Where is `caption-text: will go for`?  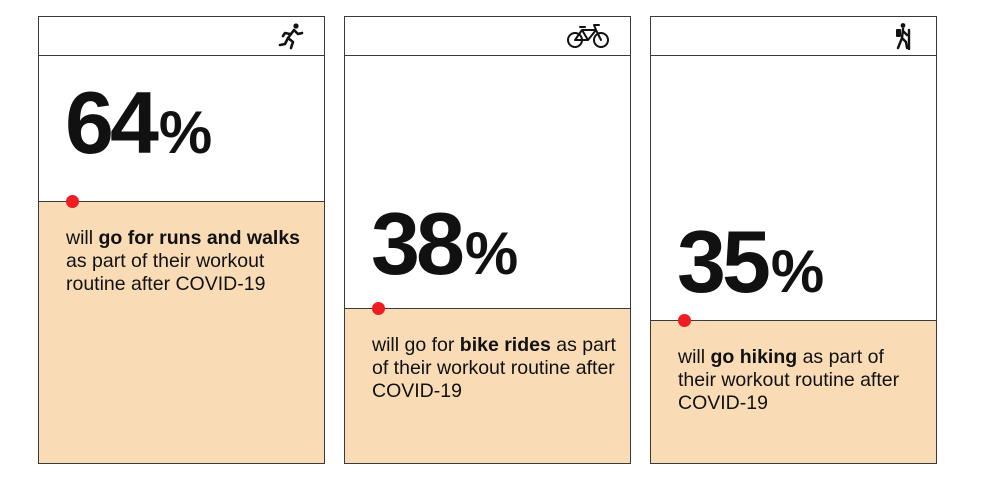 caption-text: will go for is located at coordinates (416, 345).